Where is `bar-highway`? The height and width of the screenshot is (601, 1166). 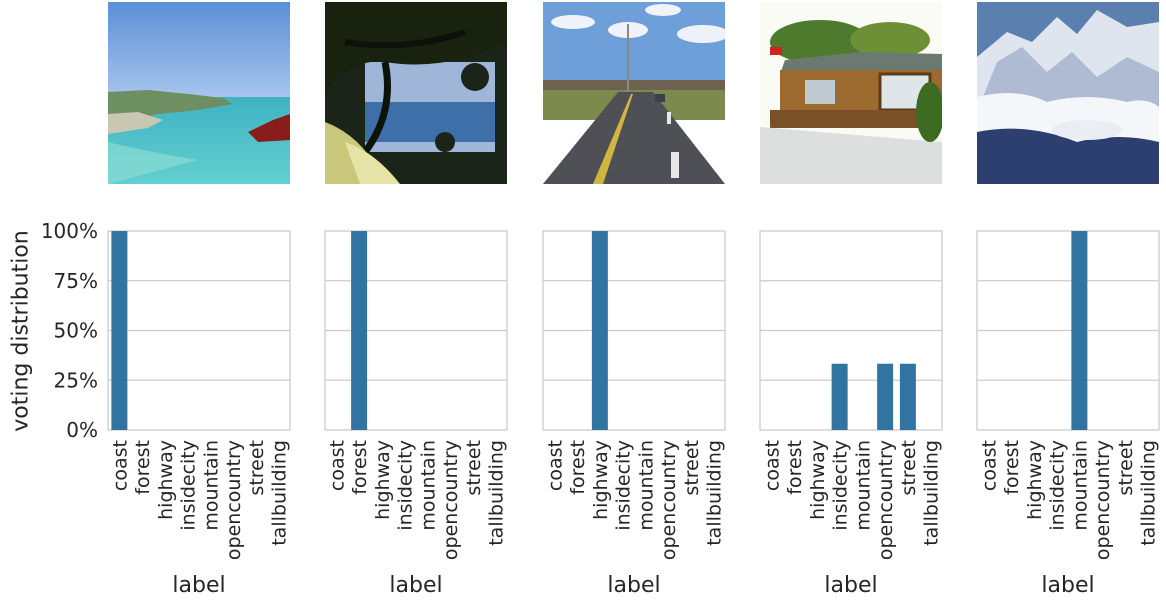
bar-highway is located at coordinates (599, 330).